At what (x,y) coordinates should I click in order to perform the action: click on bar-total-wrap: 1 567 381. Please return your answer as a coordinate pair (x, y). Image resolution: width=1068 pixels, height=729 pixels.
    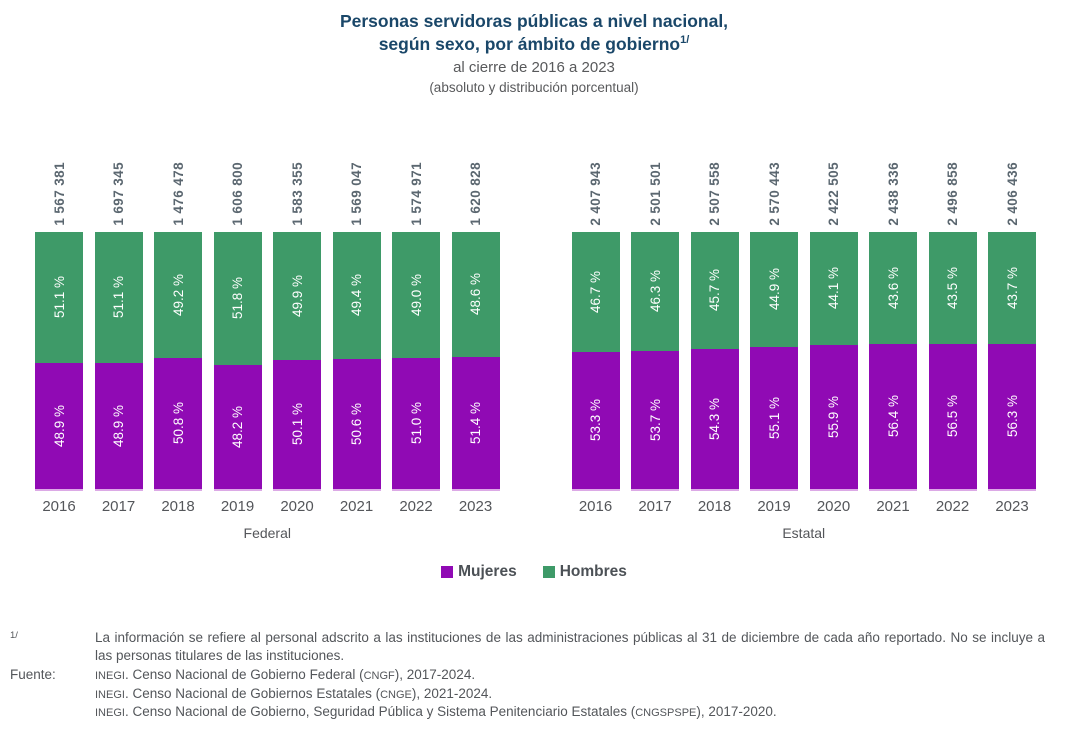
    Looking at the image, I should click on (59, 177).